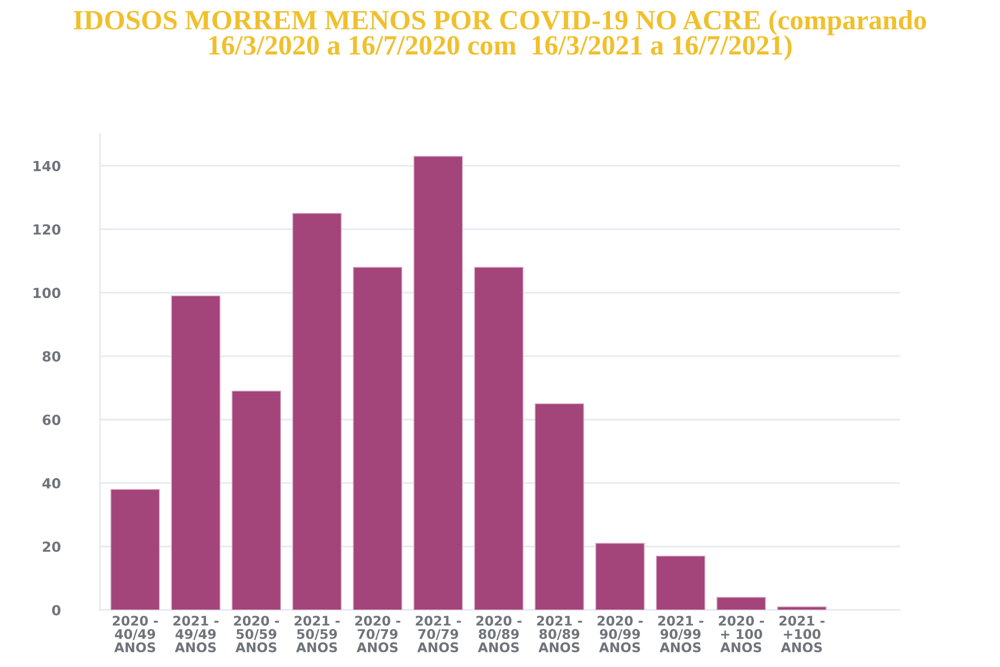 The height and width of the screenshot is (667, 1000). I want to click on x-tick-label: 2021 - 70/79 ANOS, so click(438, 634).